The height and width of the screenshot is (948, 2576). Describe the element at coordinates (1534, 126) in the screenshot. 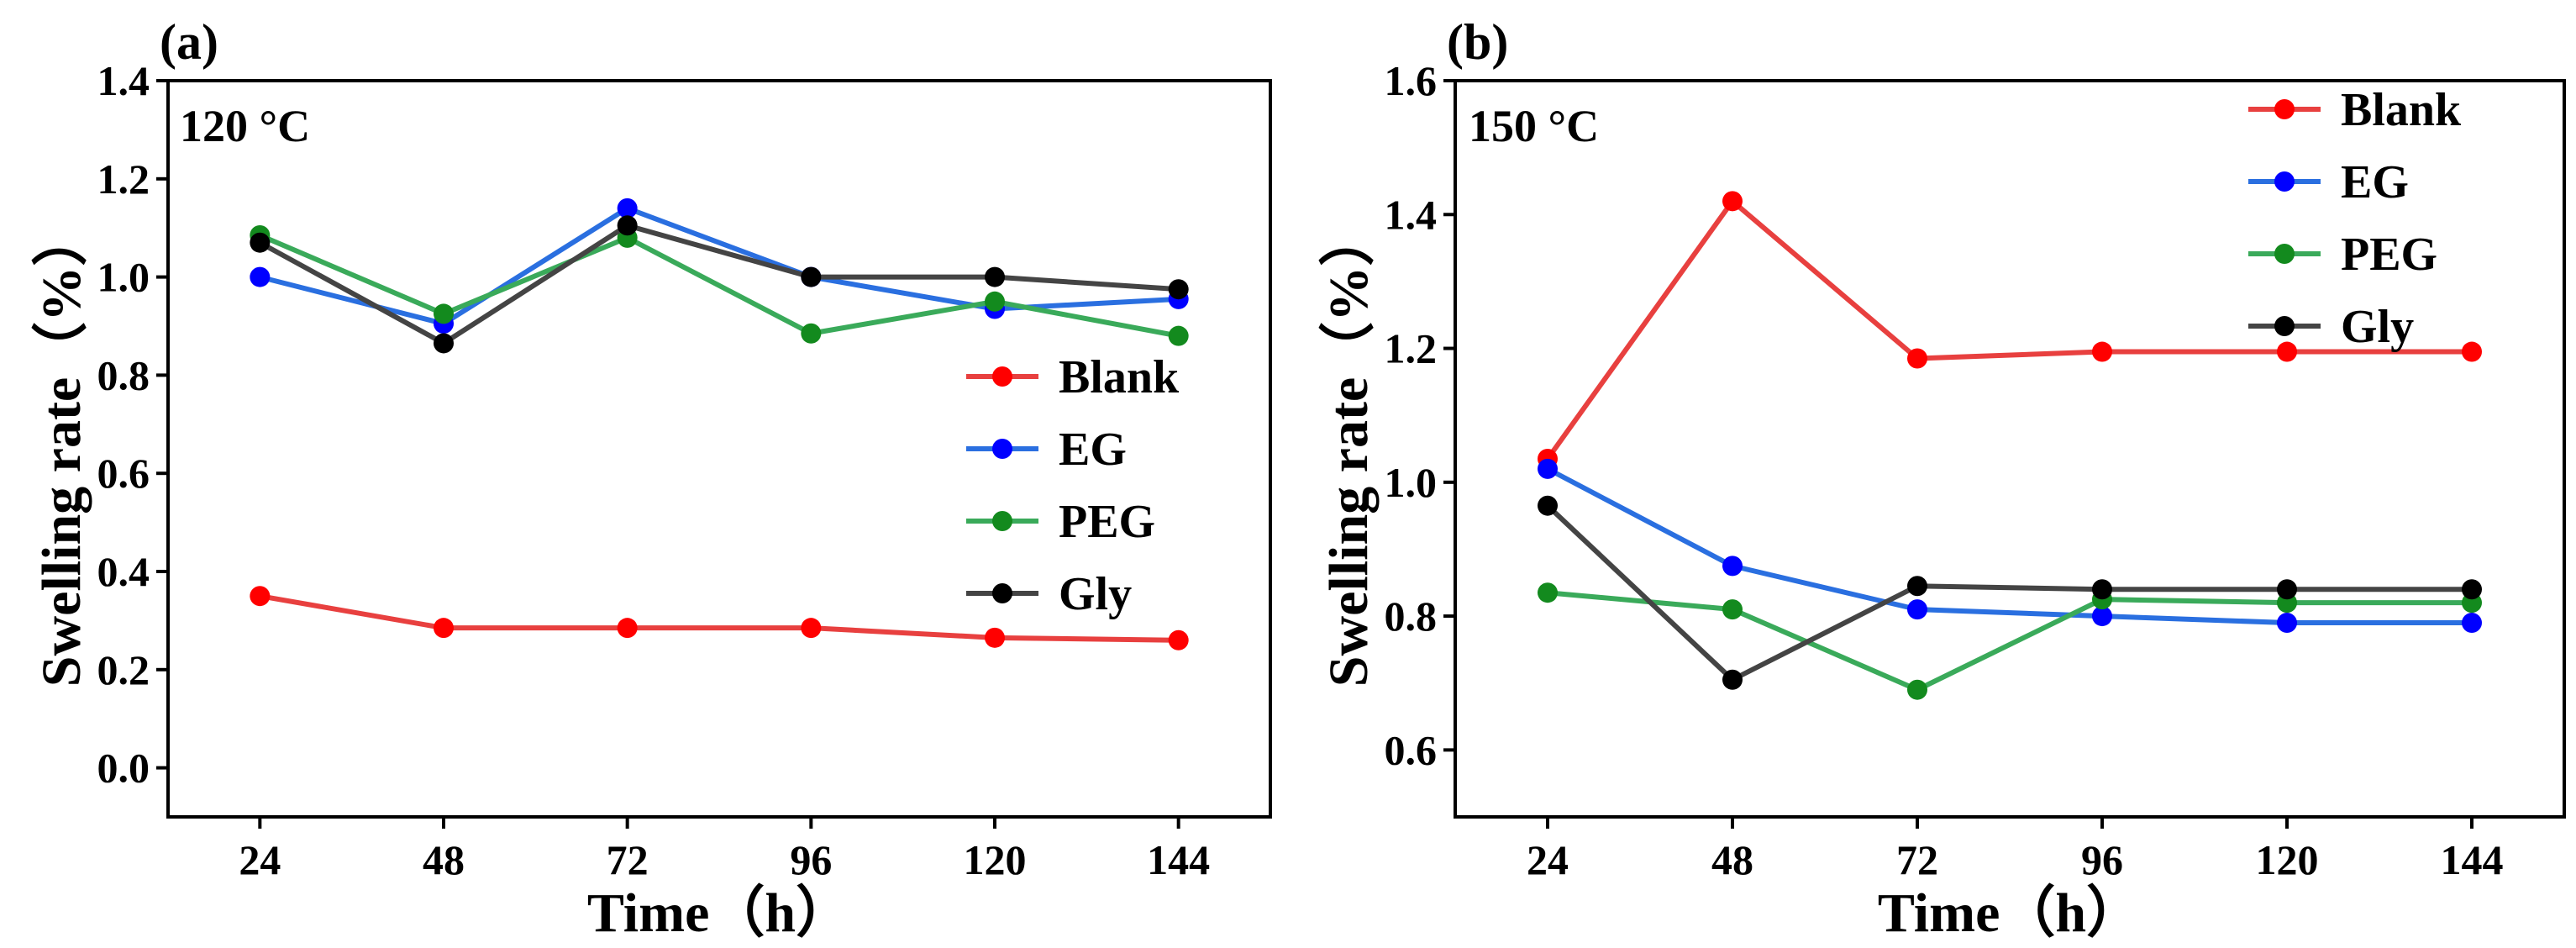

I see `temperature-annotation: 150 °C` at that location.